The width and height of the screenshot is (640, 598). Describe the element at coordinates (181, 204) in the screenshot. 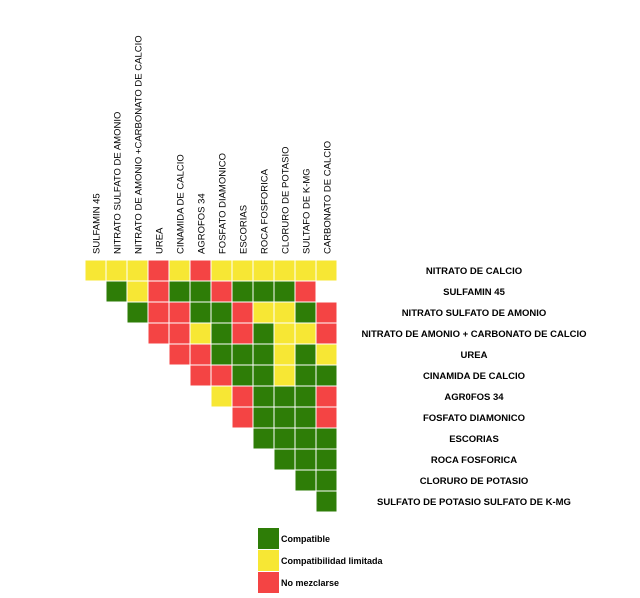

I see `column-label: CINAMIDA DE CALCIO` at that location.